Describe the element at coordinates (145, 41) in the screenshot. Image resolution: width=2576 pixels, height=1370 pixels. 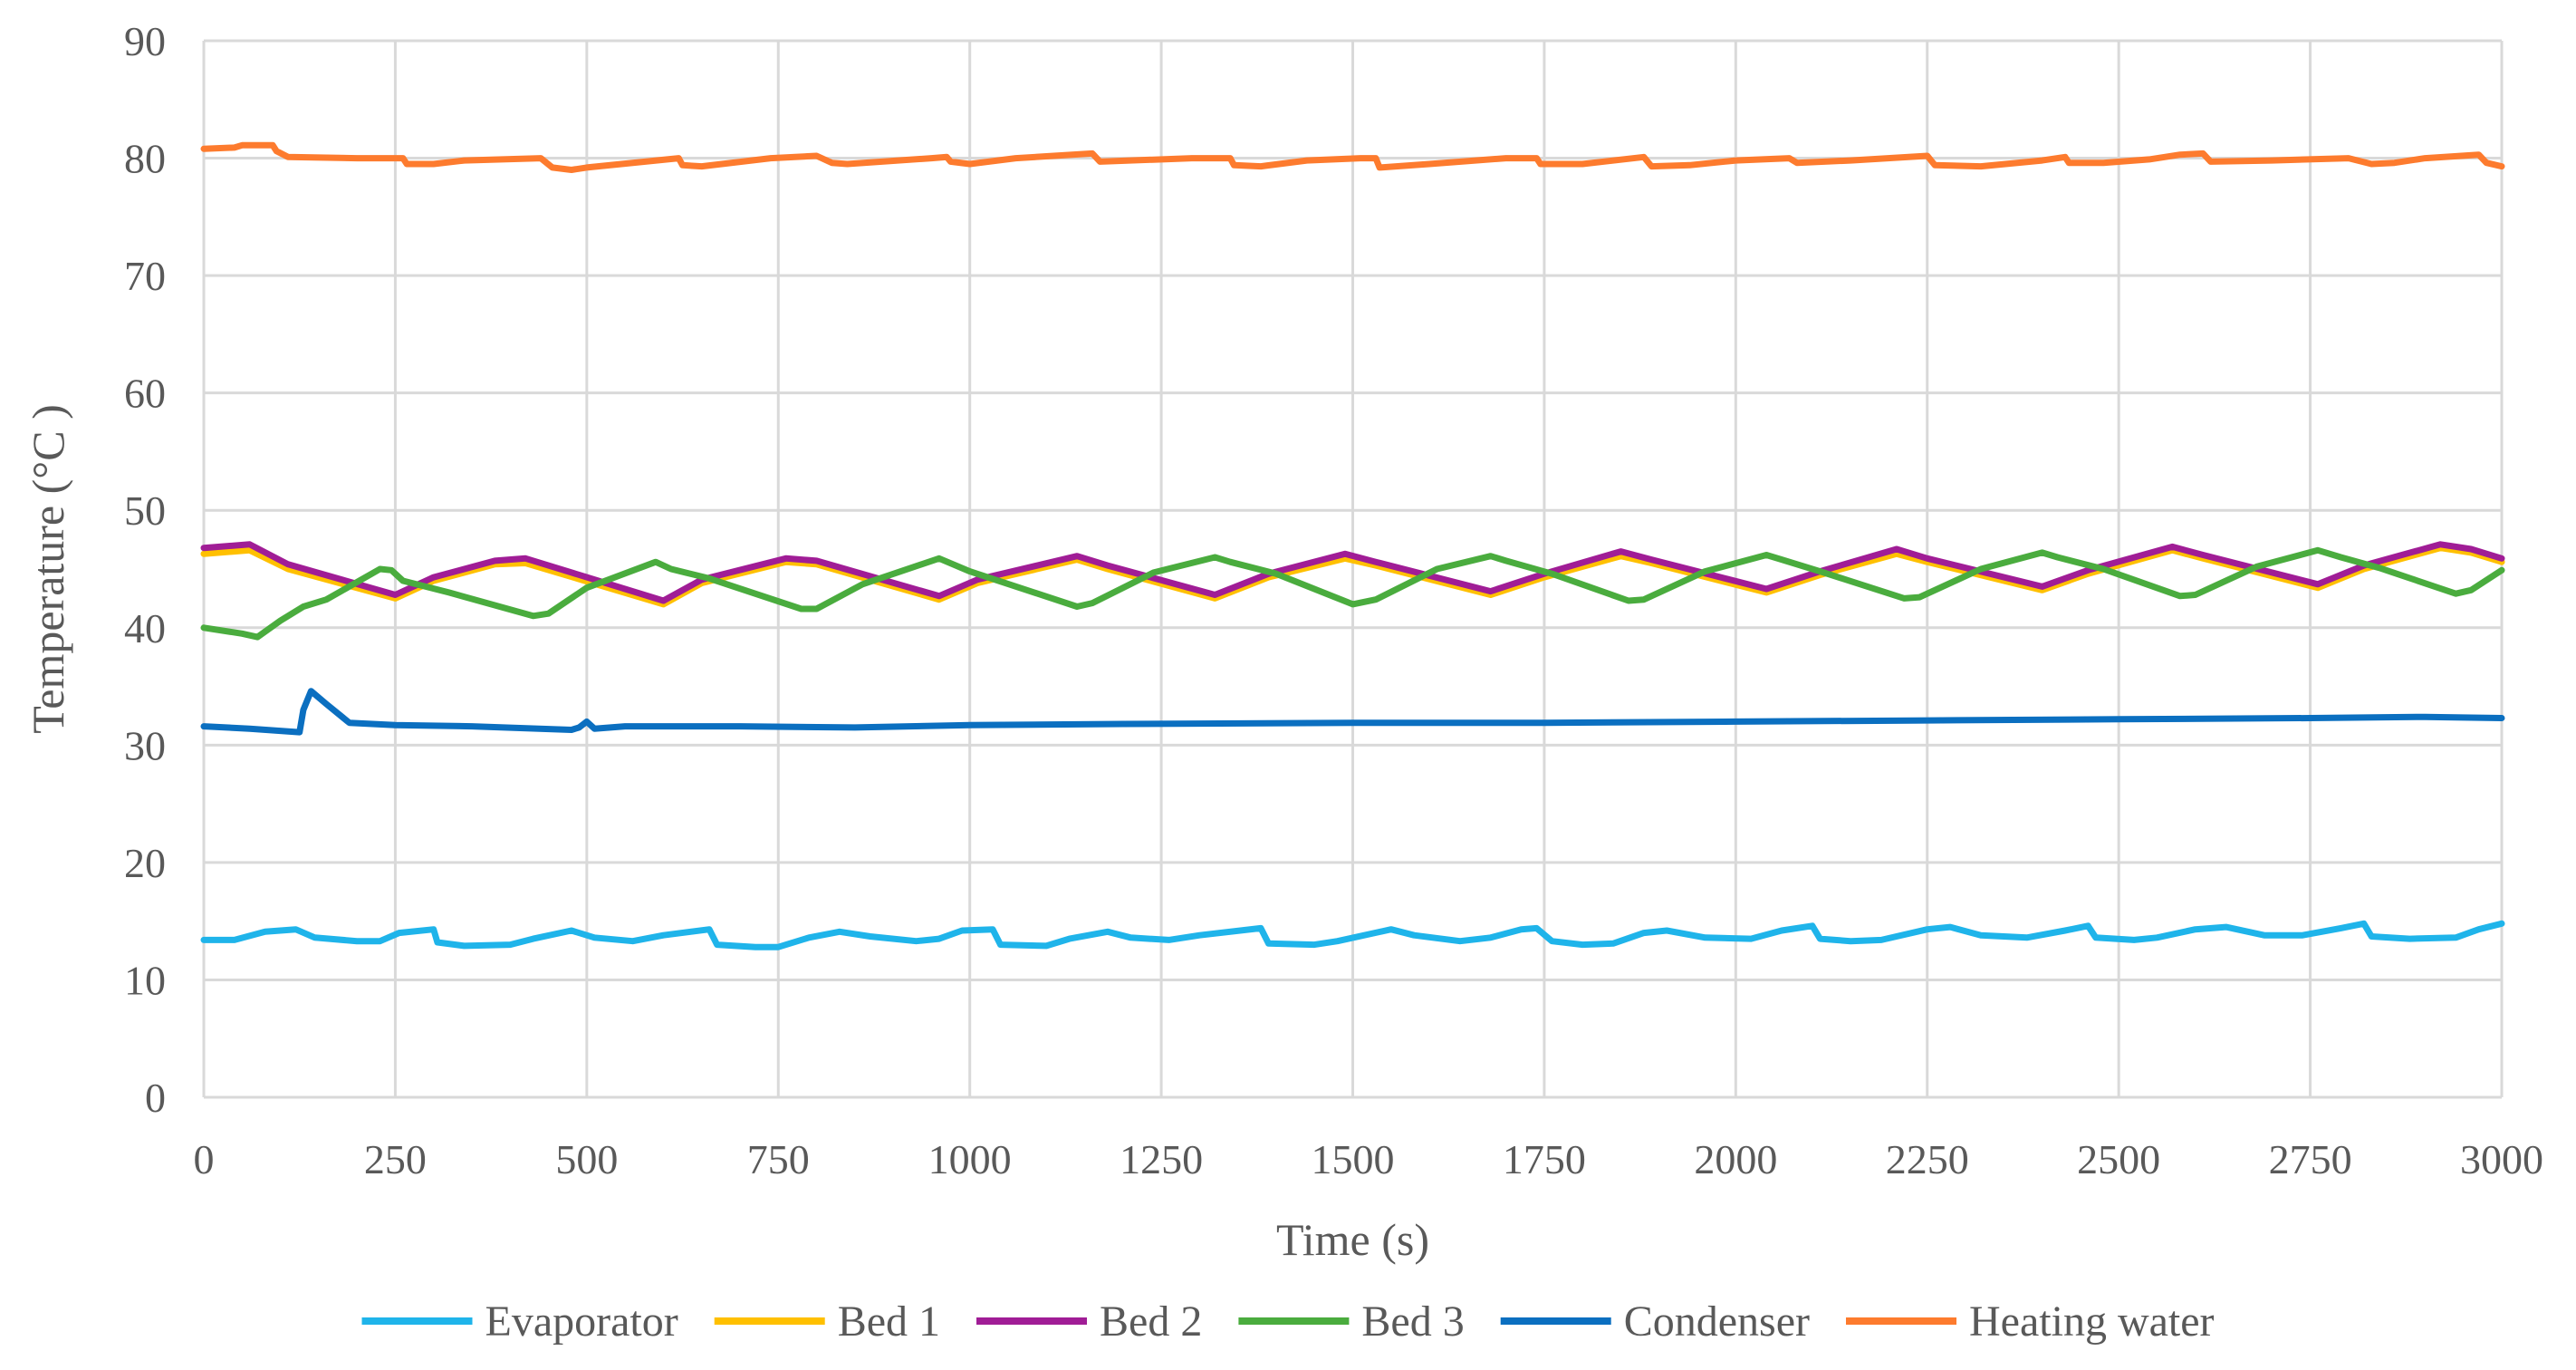
I see `y-tick-label: 90` at that location.